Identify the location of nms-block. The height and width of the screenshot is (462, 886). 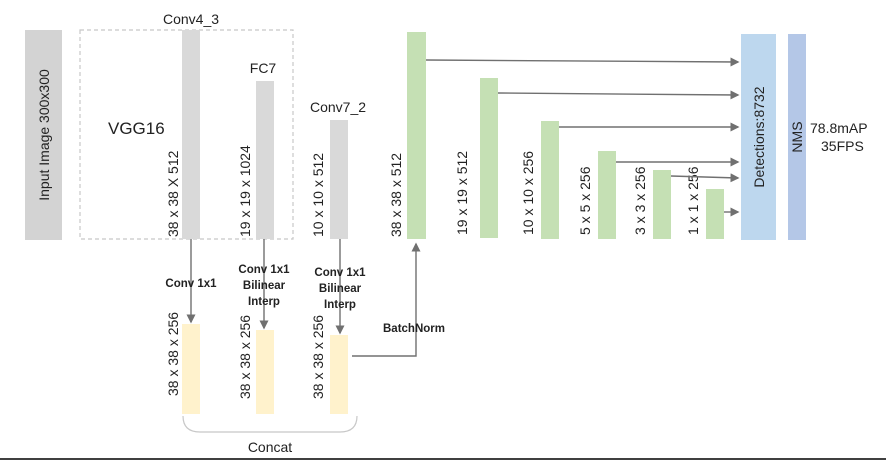
(797, 137).